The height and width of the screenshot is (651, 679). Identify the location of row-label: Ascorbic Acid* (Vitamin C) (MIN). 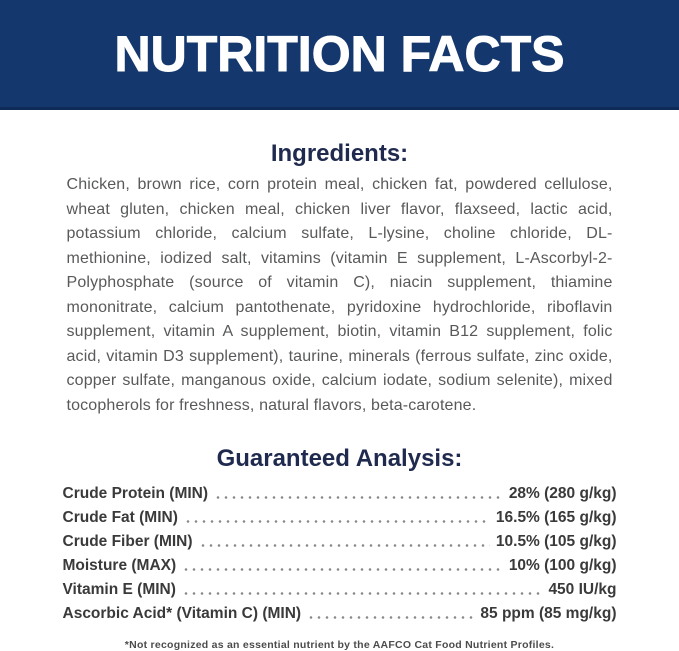
(182, 613).